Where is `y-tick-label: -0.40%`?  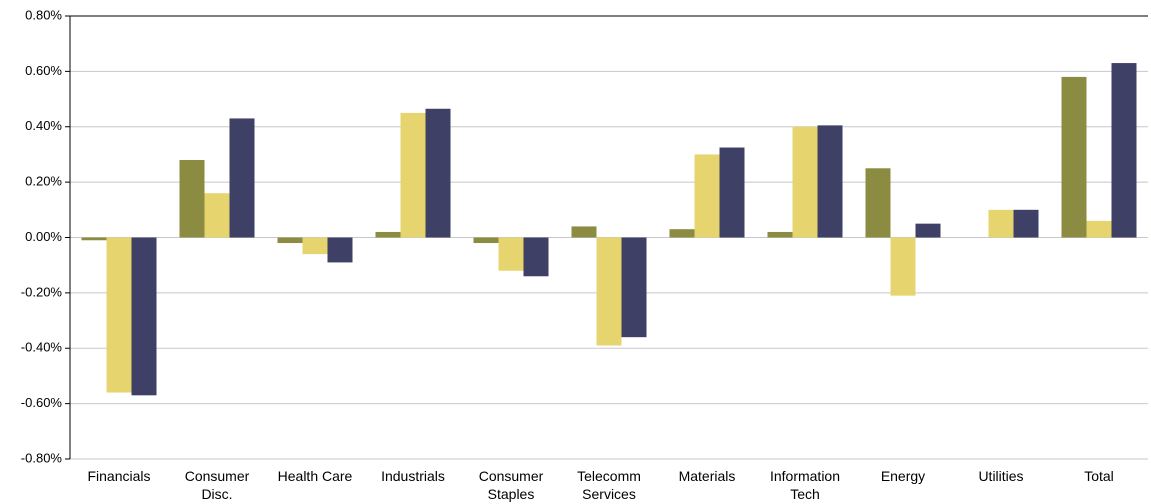 y-tick-label: -0.40% is located at coordinates (42, 347).